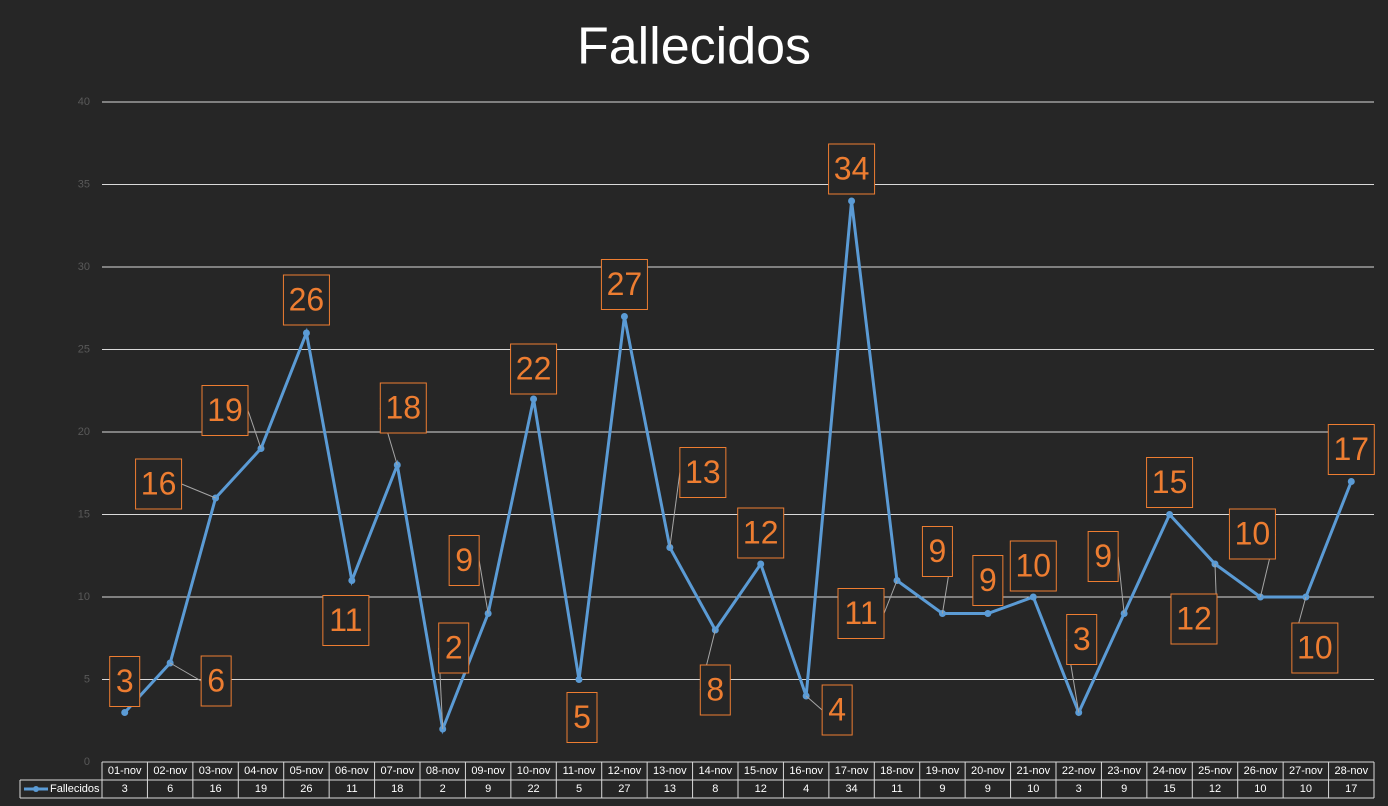 This screenshot has height=806, width=1388. Describe the element at coordinates (1215, 771) in the screenshot. I see `x-tick-label: 25-nov` at that location.